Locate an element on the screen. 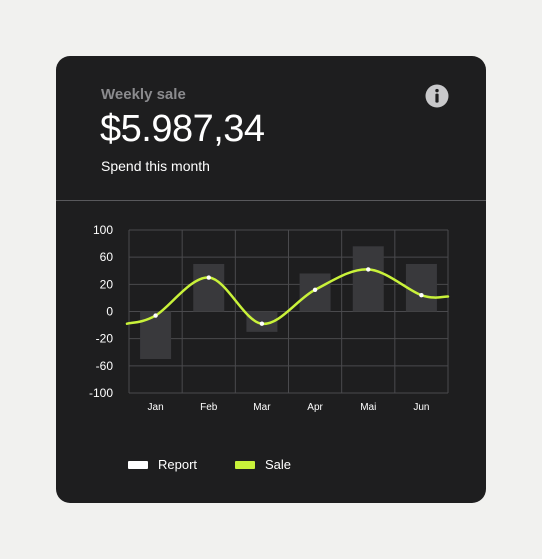 The height and width of the screenshot is (559, 542). legend-report: Report is located at coordinates (162, 464).